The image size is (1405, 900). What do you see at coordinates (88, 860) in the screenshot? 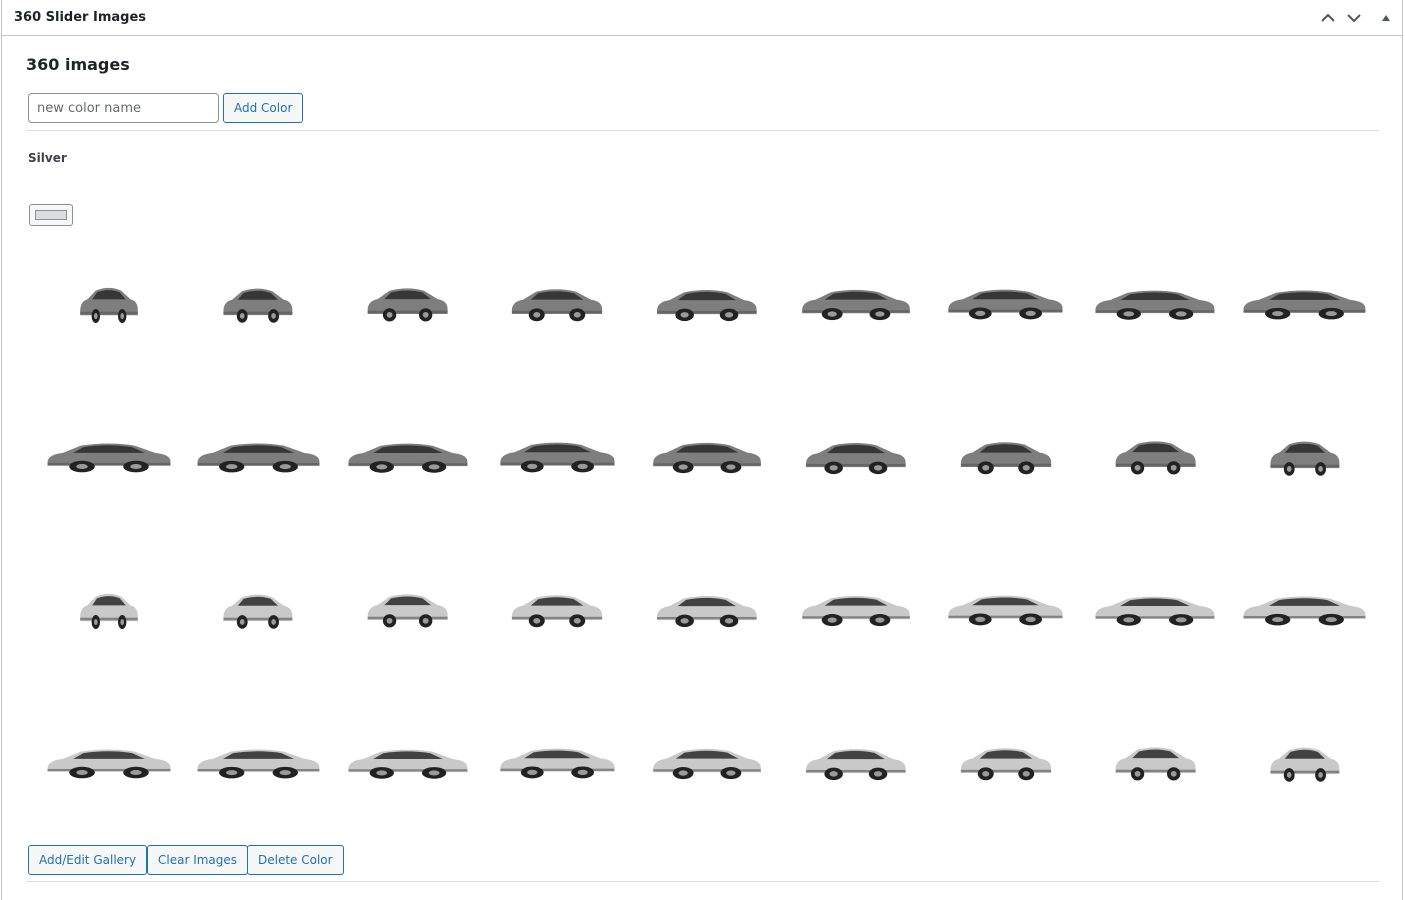
I see `add-edit-gallery-button: Add/Edit Gallery` at bounding box center [88, 860].